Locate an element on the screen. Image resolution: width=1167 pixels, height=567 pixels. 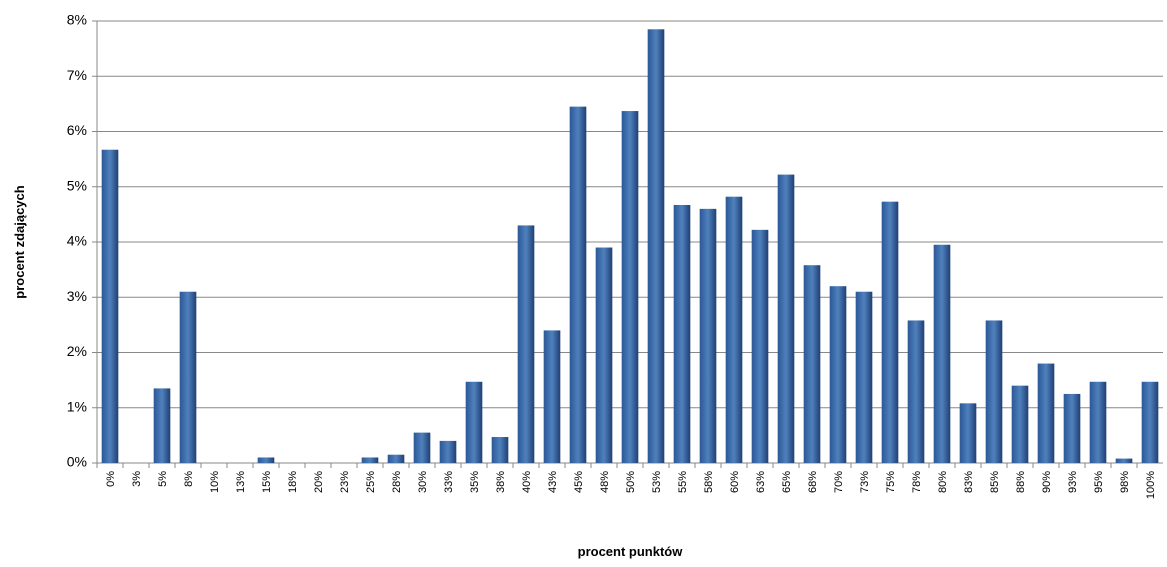
x-tick-label: 3% is located at coordinates (137, 479).